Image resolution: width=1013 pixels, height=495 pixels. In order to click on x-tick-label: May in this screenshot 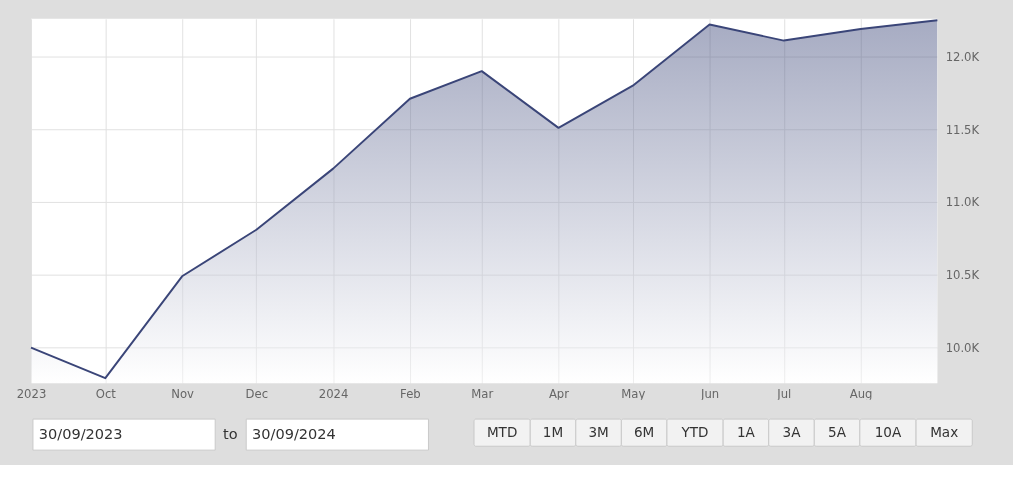, I will do `click(633, 394)`.